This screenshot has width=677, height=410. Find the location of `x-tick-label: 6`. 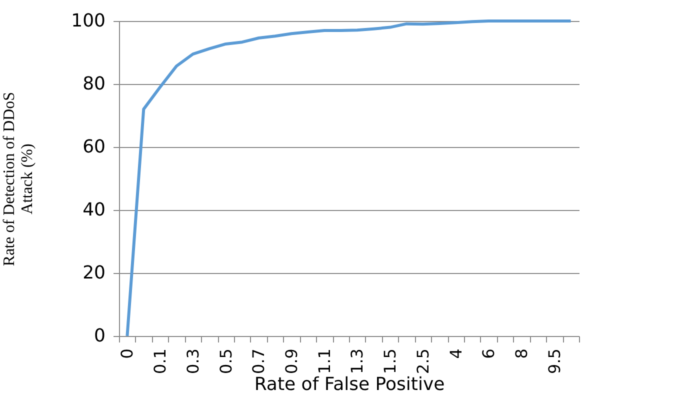

x-tick-label: 6 is located at coordinates (488, 353).